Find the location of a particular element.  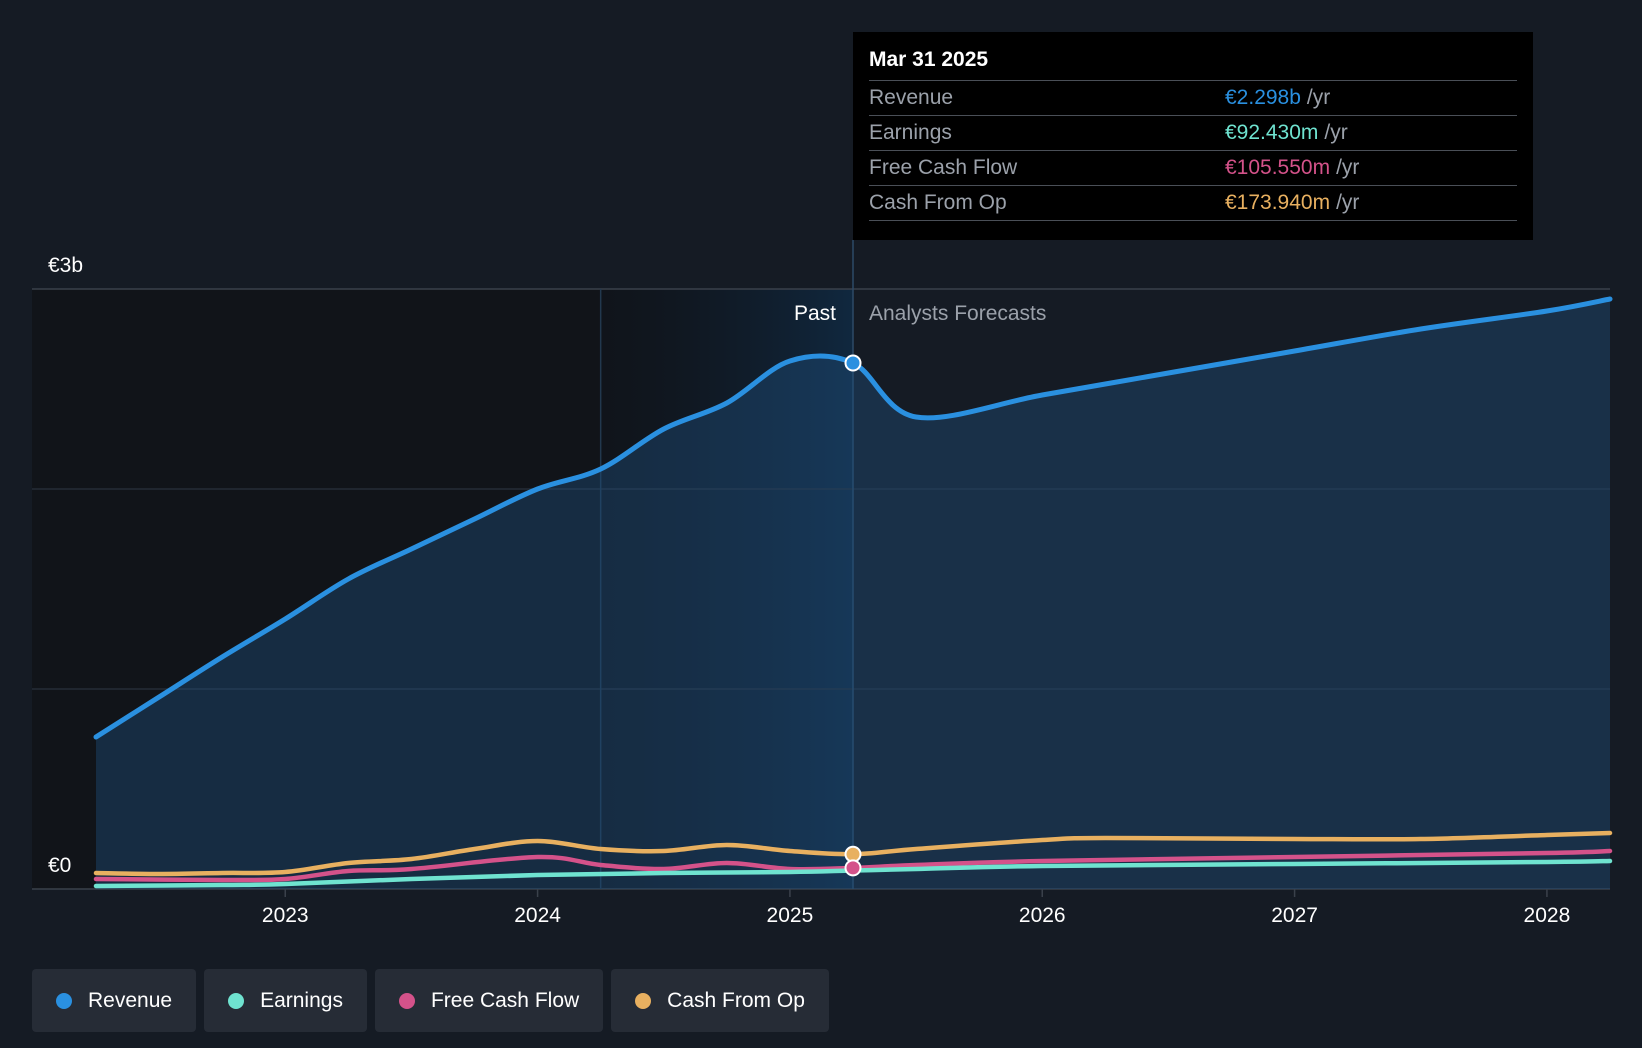

y-tick-label: €0 is located at coordinates (59, 865).